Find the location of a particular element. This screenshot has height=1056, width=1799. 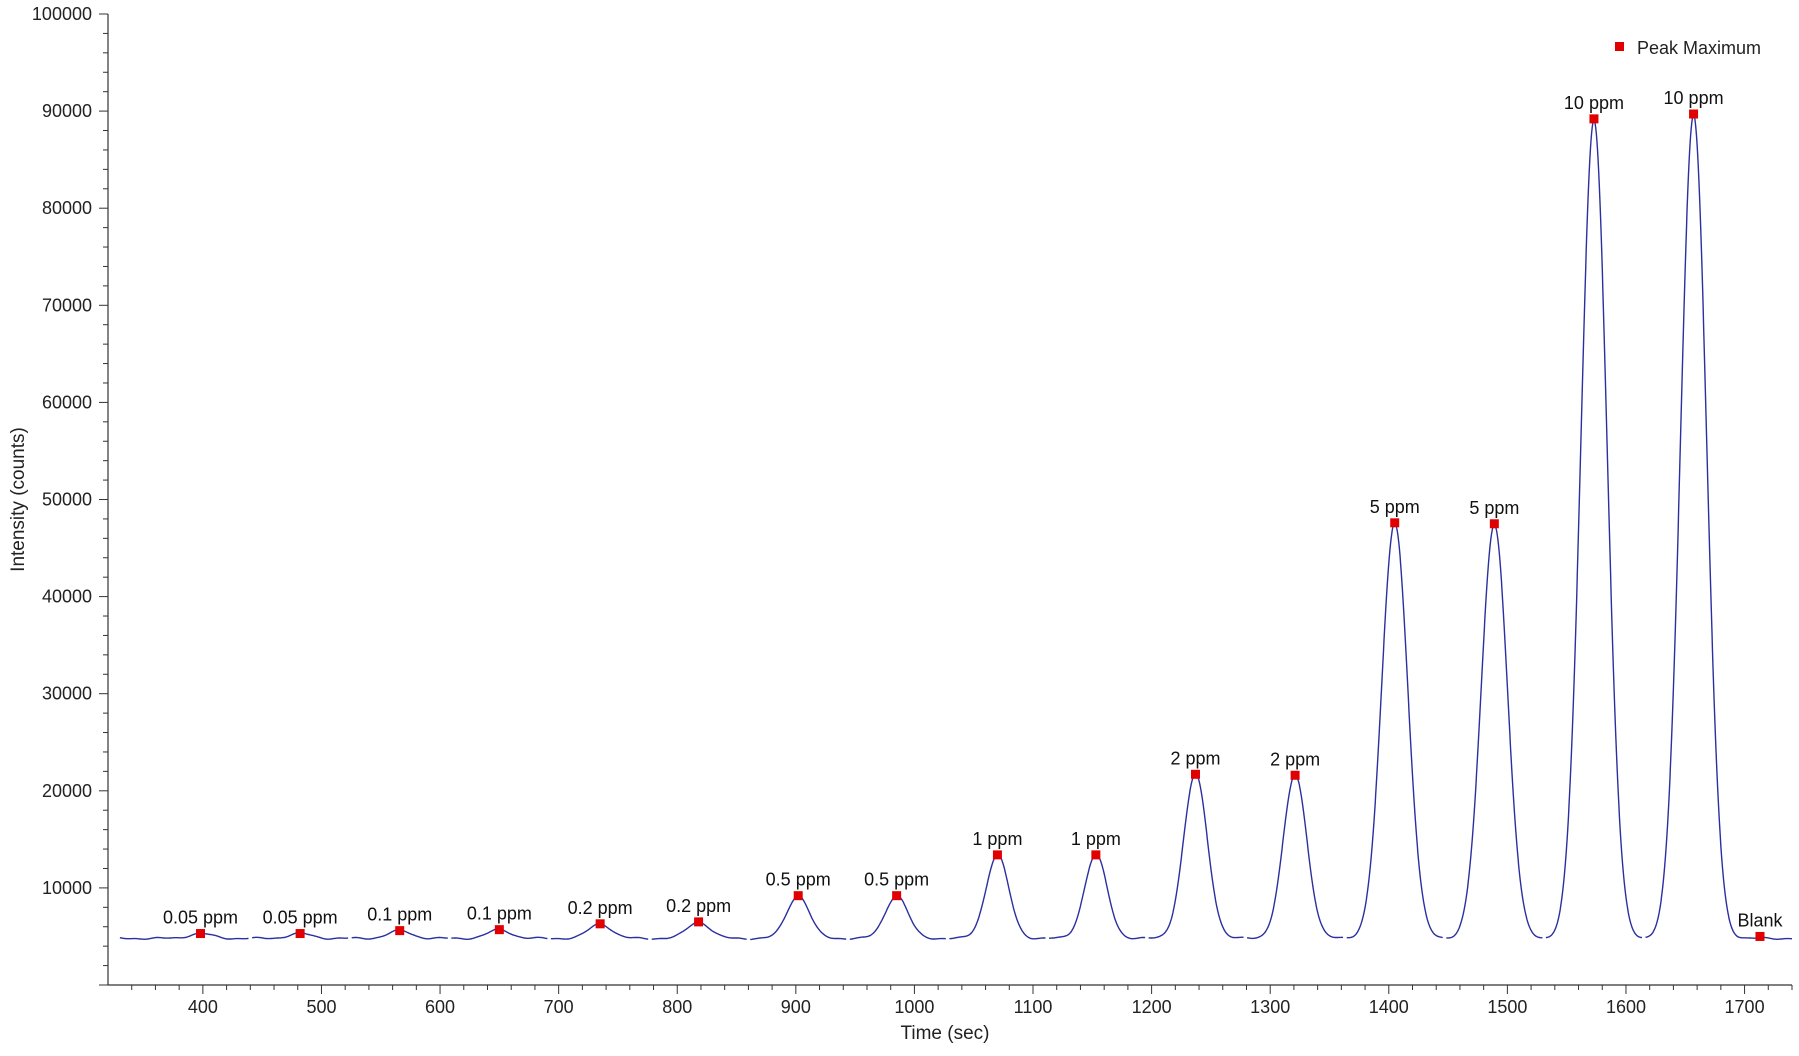

x-tick-label: 700 is located at coordinates (559, 1007).